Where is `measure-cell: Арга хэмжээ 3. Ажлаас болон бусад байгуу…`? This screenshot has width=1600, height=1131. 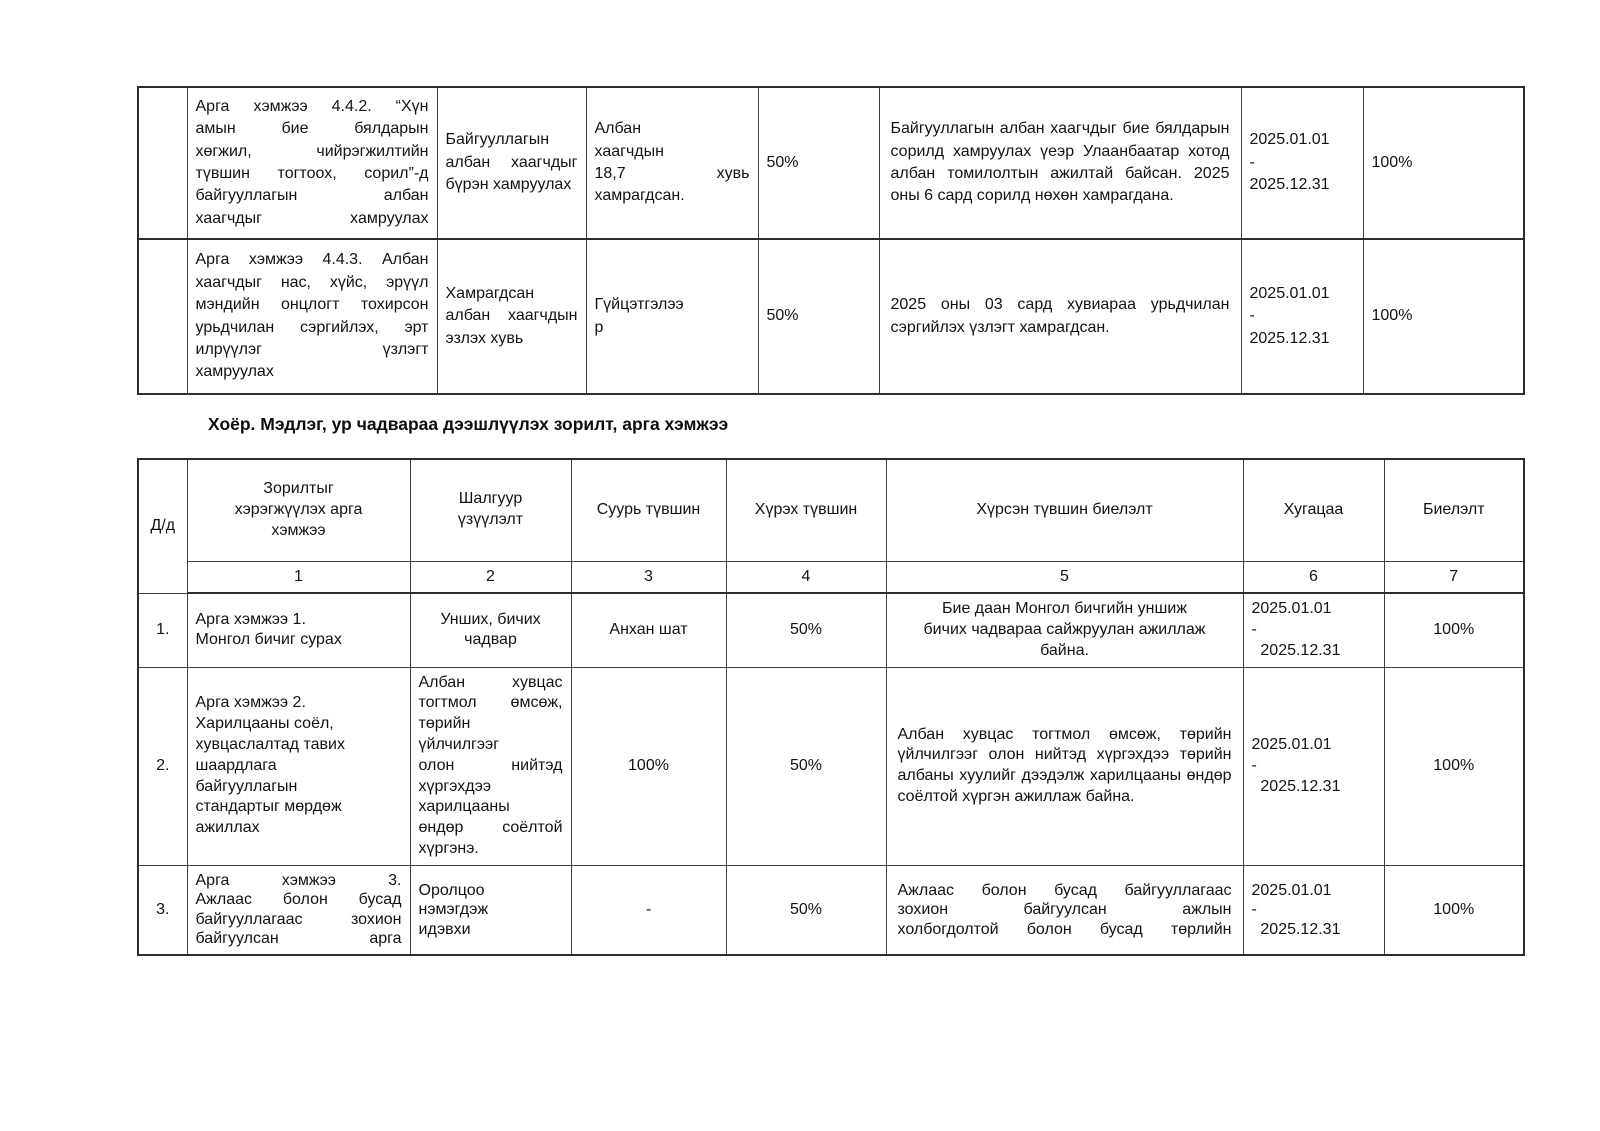
measure-cell: Арга хэмжээ 3. Ажлаас болон бусад байгуу… is located at coordinates (298, 910).